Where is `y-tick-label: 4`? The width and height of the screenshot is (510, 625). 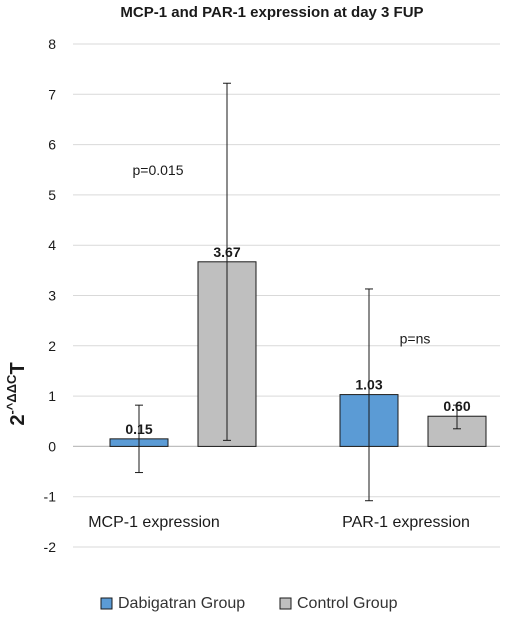
y-tick-label: 4 is located at coordinates (52, 245).